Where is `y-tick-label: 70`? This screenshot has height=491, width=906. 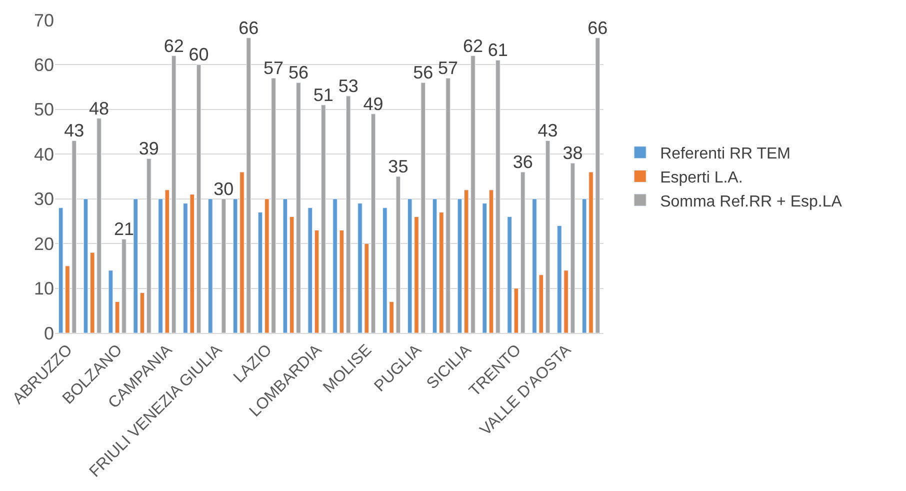
y-tick-label: 70 is located at coordinates (44, 20).